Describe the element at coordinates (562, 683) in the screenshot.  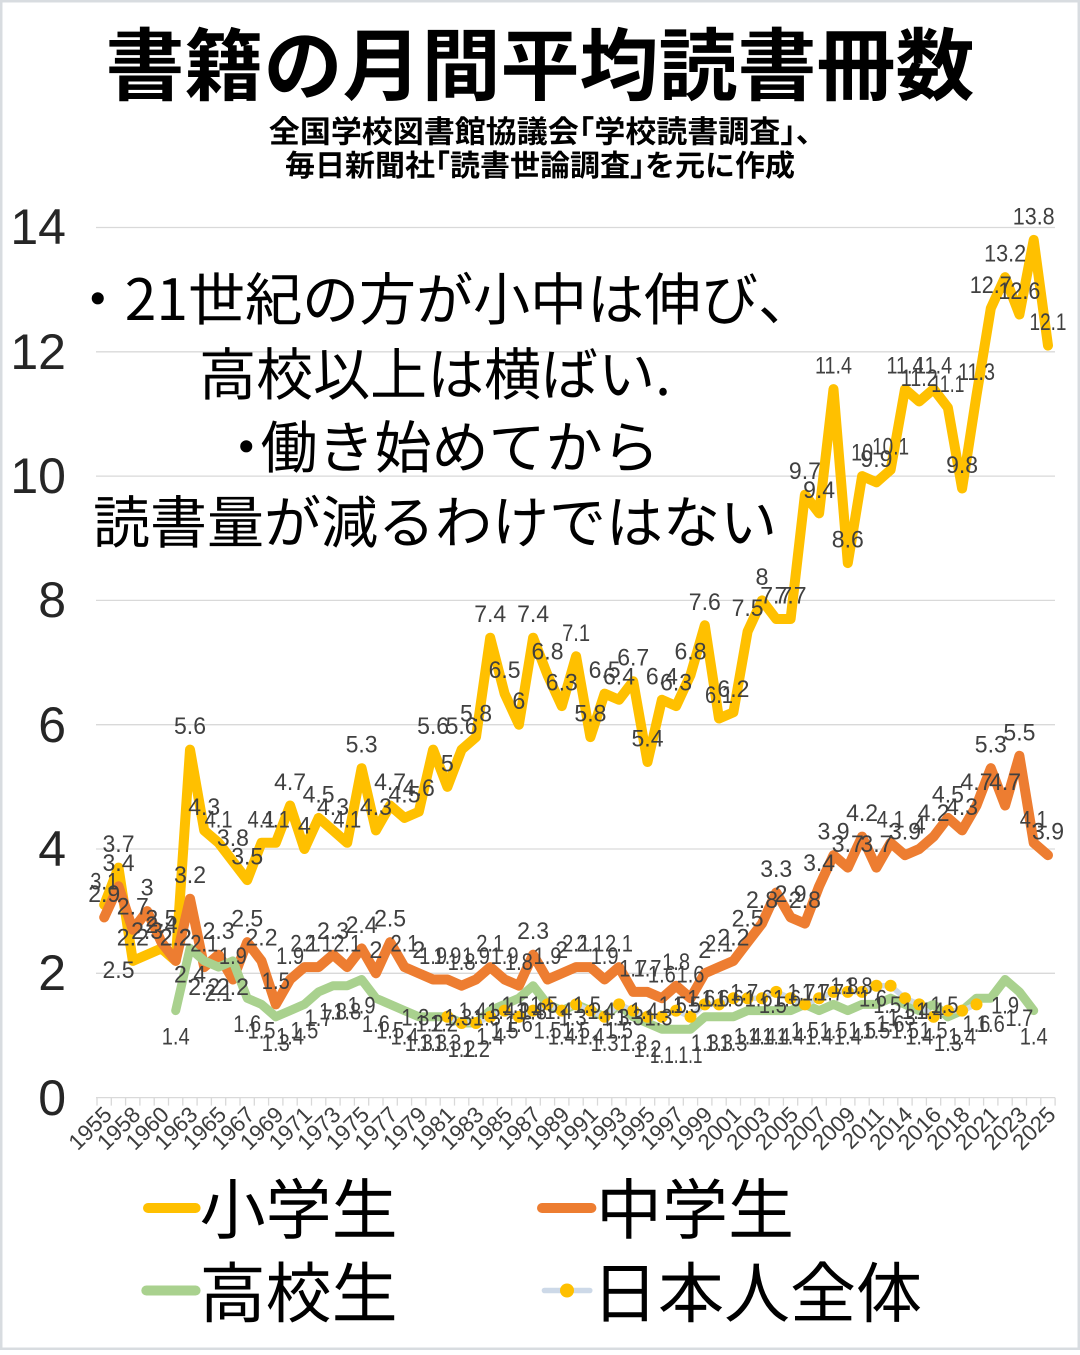
I see `svg-text: 6.3` at that location.